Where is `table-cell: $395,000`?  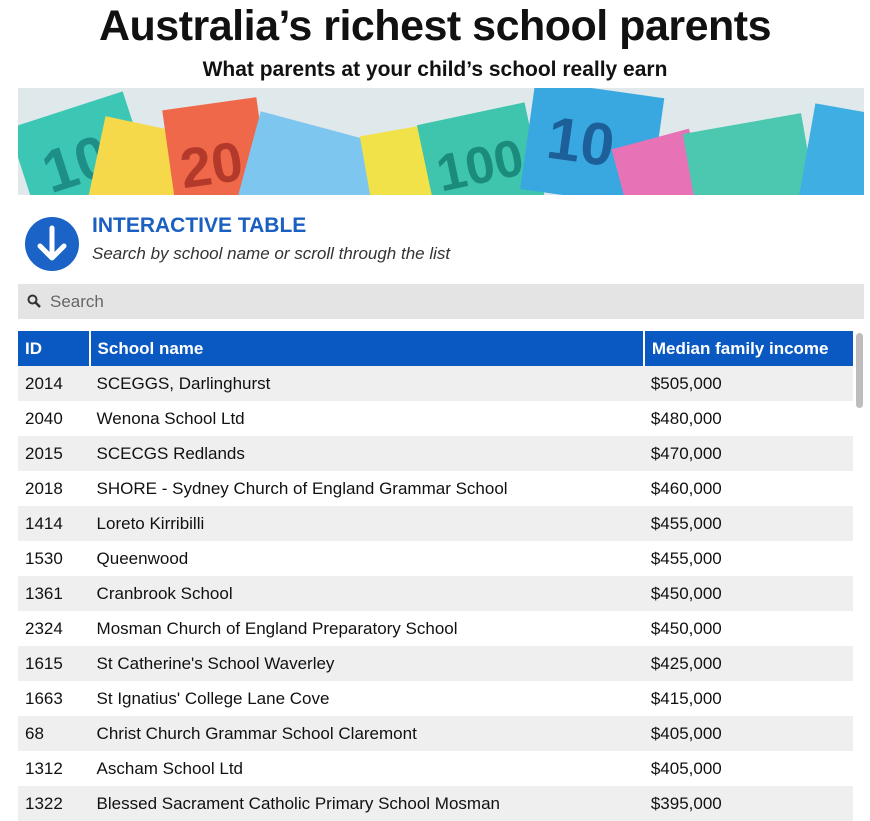 table-cell: $395,000 is located at coordinates (748, 803).